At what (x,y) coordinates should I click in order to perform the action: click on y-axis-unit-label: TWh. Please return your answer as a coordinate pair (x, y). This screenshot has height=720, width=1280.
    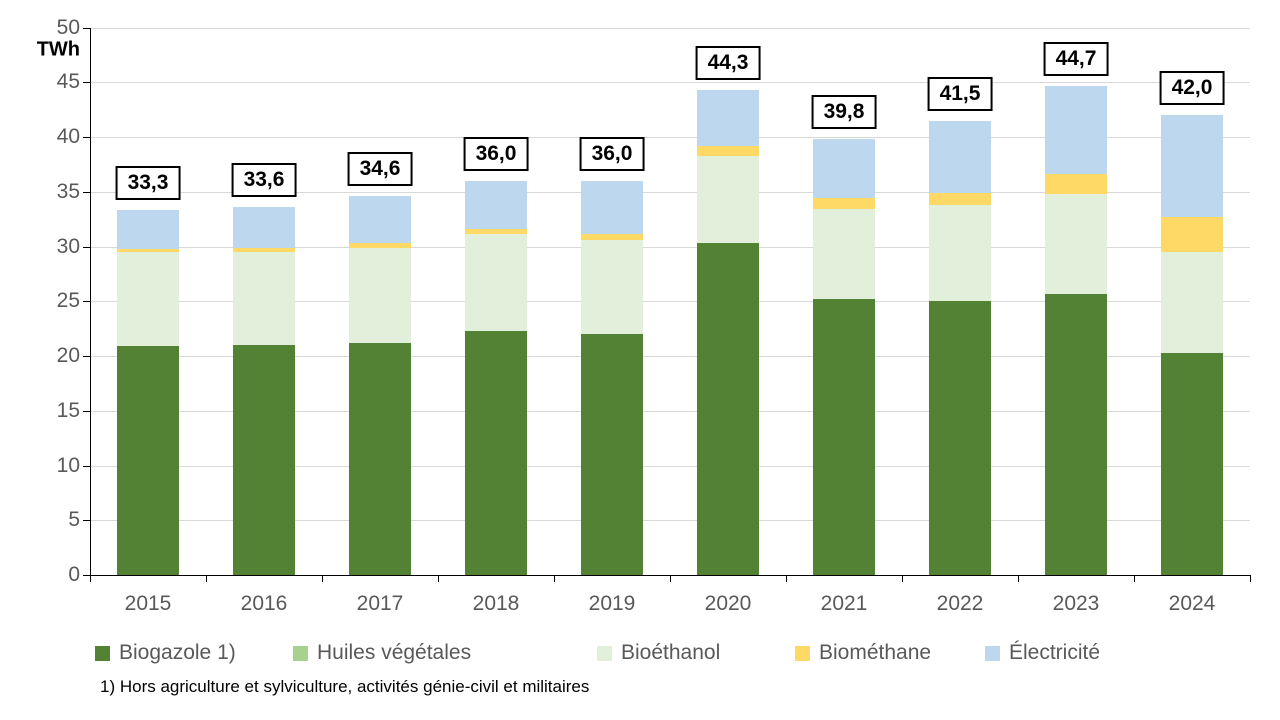
    Looking at the image, I should click on (58, 49).